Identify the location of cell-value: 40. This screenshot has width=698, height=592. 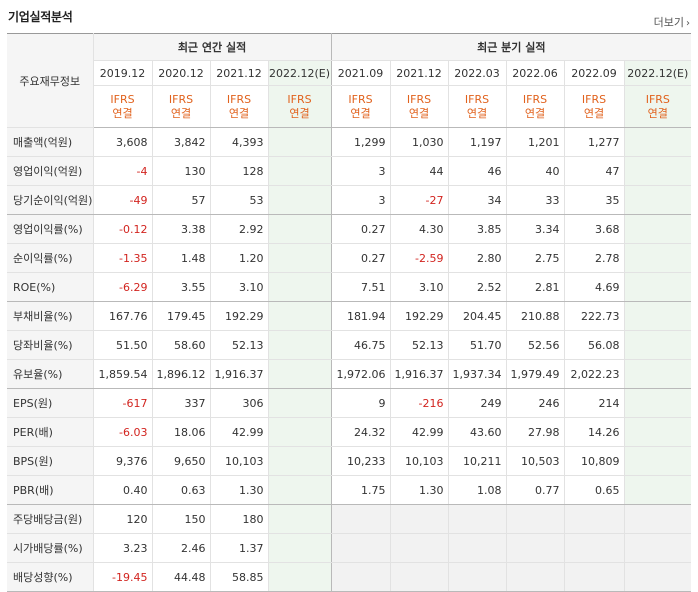
(535, 171).